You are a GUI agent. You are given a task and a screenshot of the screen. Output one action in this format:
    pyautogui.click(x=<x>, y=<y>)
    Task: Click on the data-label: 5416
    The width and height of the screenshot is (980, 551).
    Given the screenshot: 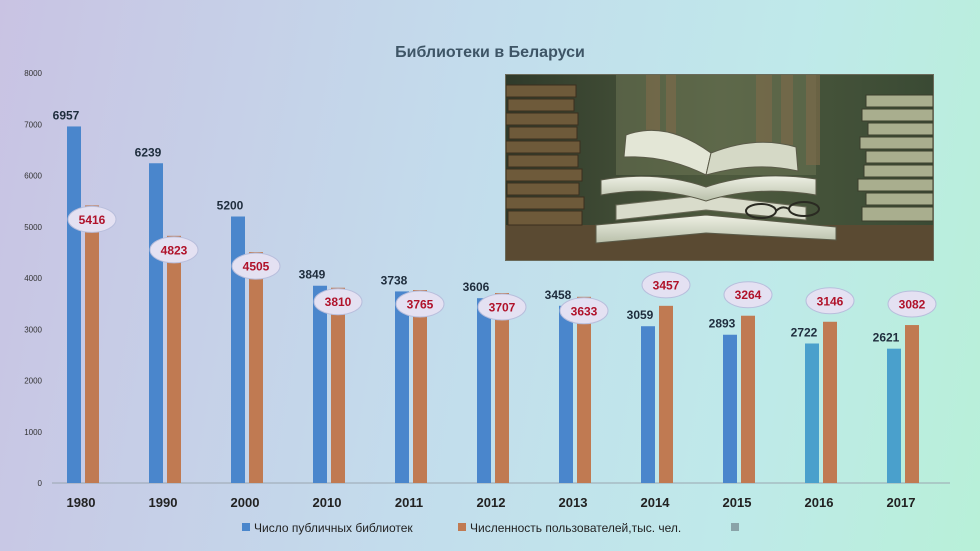 What is the action you would take?
    pyautogui.click(x=92, y=220)
    